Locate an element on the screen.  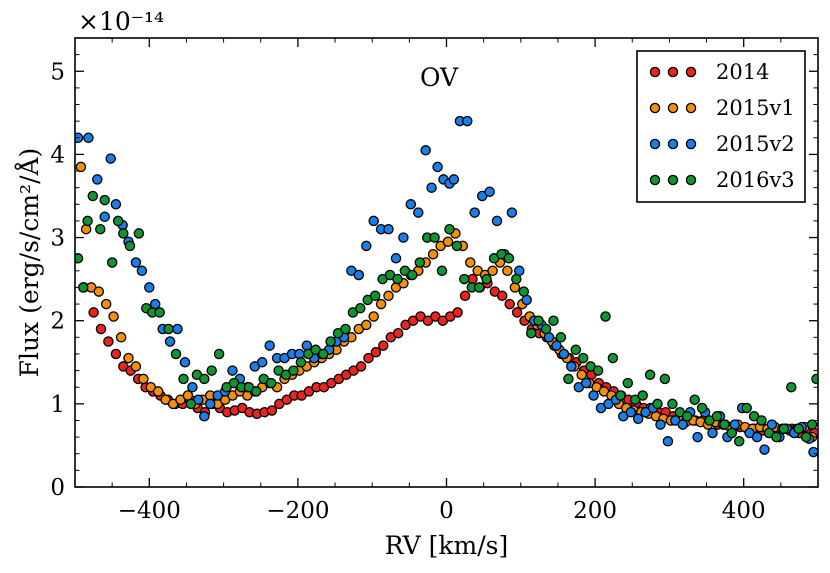
y-scale-factor-label: ×10⁻¹⁴ is located at coordinates (121, 21).